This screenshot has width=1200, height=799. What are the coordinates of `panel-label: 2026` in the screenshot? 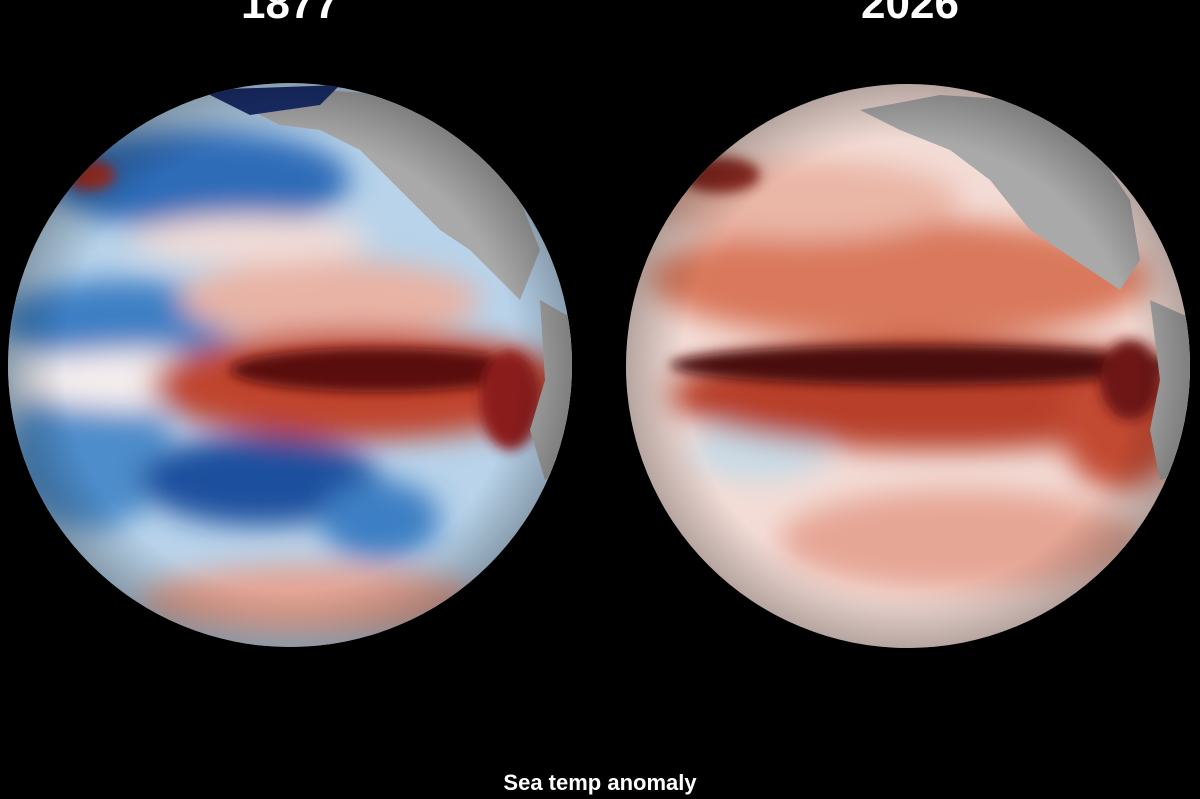 It's located at (910, 14).